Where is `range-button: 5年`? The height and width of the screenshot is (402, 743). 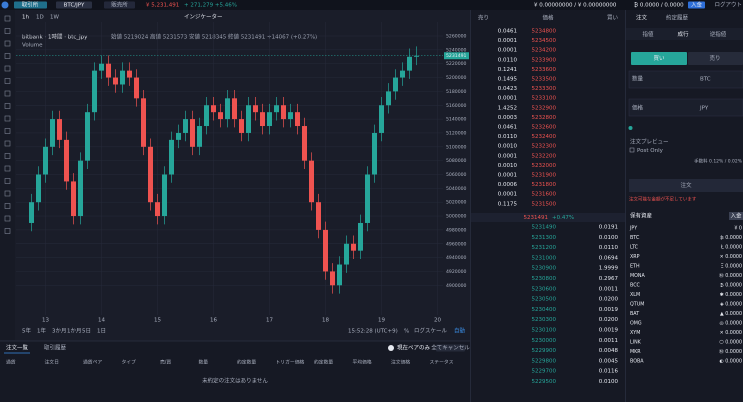 range-button: 5年 is located at coordinates (26, 331).